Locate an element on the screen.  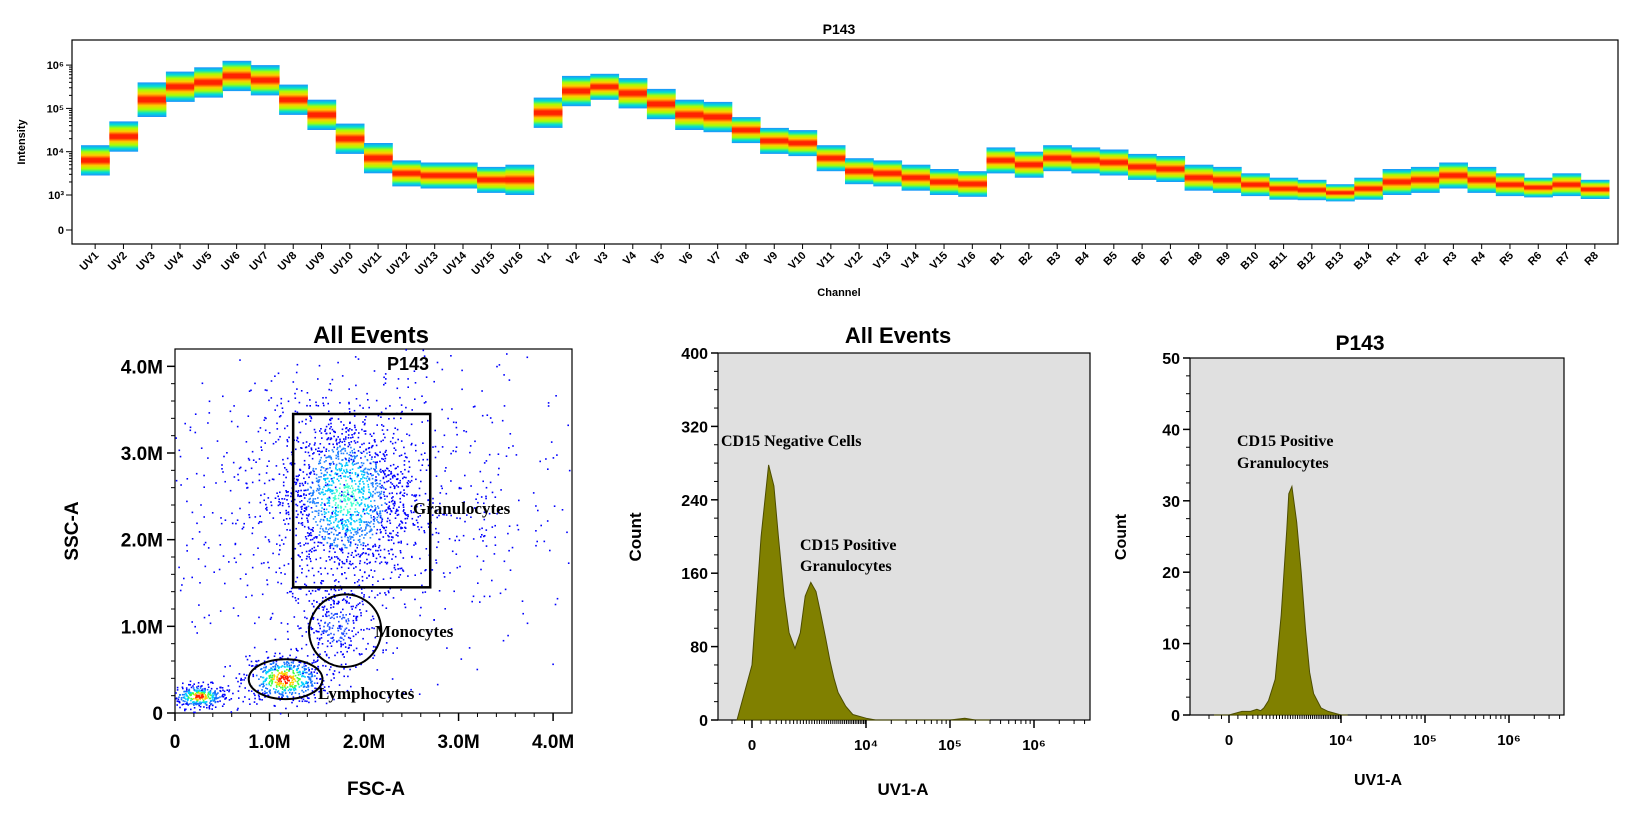
heatmap-x-tick-label: V3 is located at coordinates (602, 259).